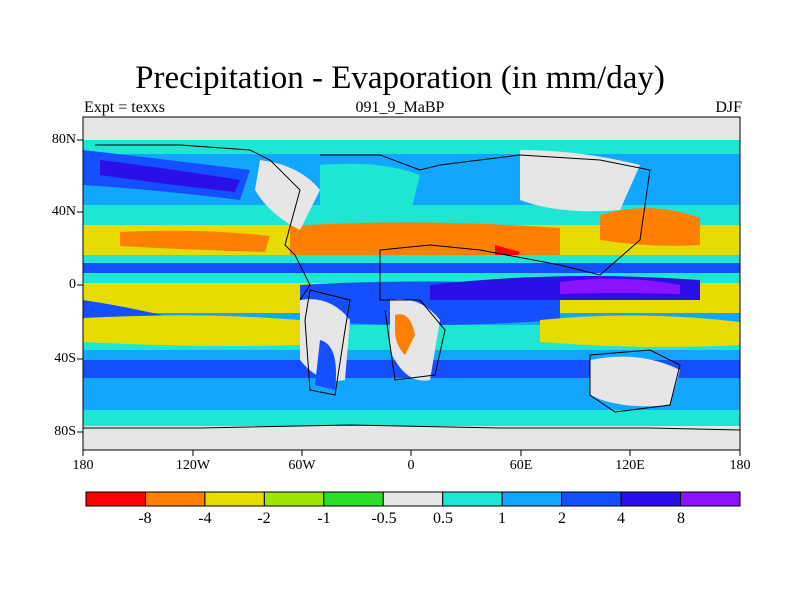  Describe the element at coordinates (324, 518) in the screenshot. I see `colorbar-label: -1` at that location.